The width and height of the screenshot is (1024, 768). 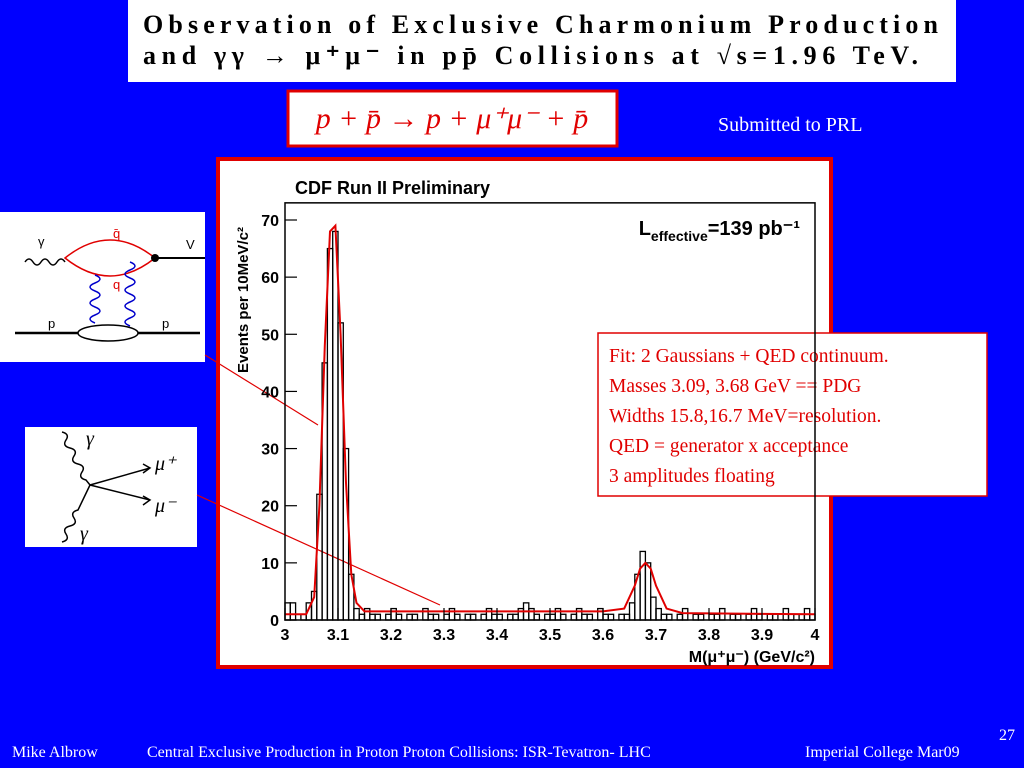 I want to click on title-panel, so click(x=542, y=41).